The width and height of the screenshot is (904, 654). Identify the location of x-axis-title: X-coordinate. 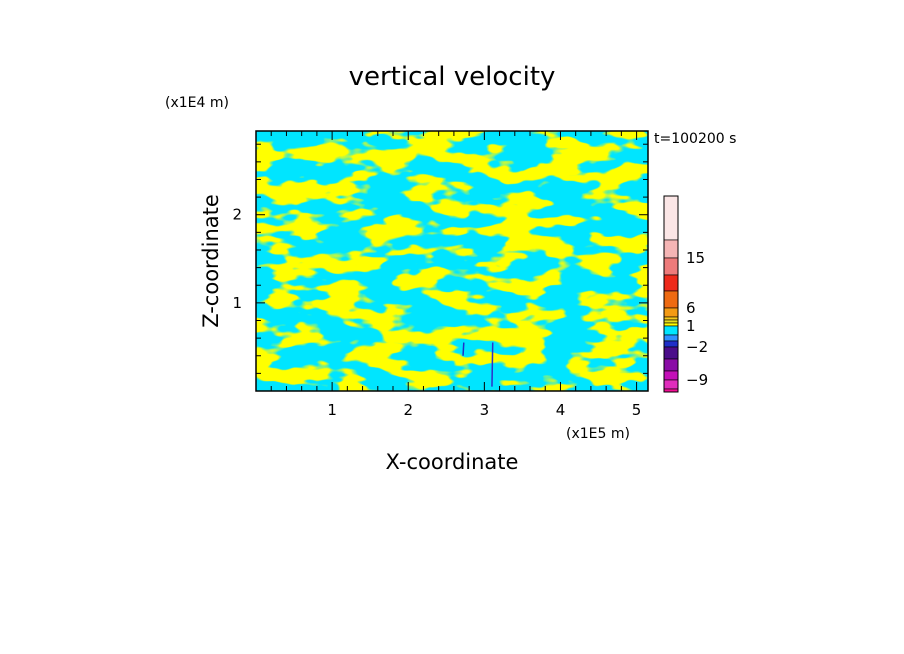
(452, 462).